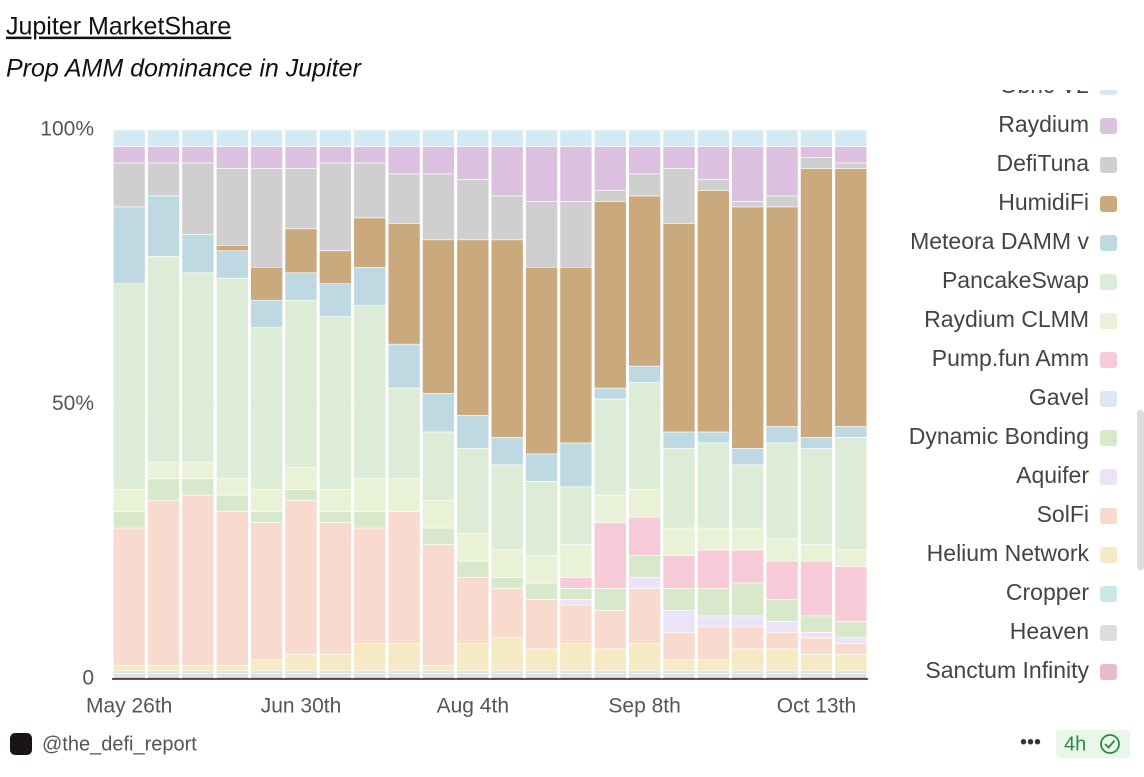 The height and width of the screenshot is (777, 1144). I want to click on avatar, so click(21, 744).